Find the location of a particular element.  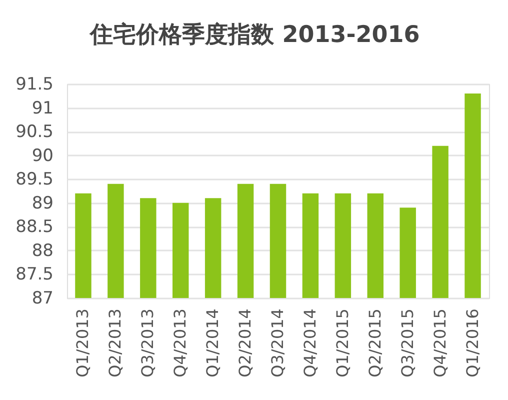

x-tick-label: Q4/2015 is located at coordinates (440, 343).